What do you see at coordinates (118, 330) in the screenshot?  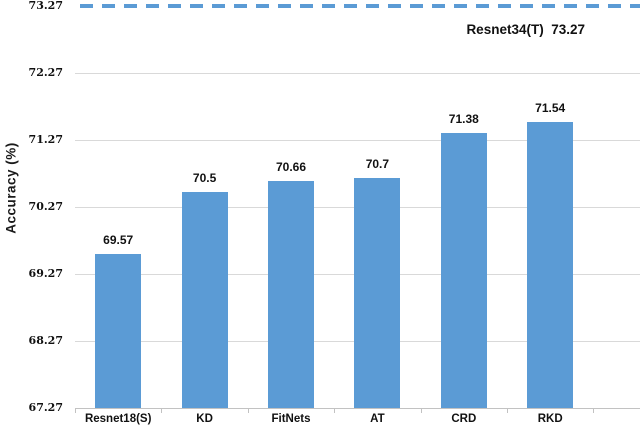 I see `bar-resnet18-s-` at bounding box center [118, 330].